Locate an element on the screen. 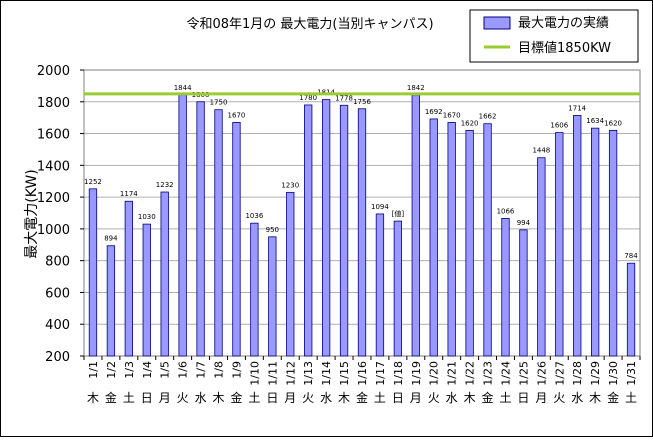 This screenshot has width=653, height=441. x-tick-label: 1/30 is located at coordinates (613, 373).